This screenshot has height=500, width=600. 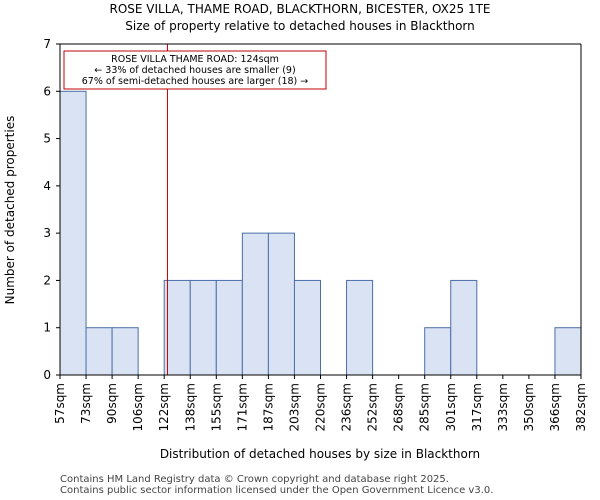 What do you see at coordinates (47, 44) in the screenshot?
I see `y-tick-label-7: 7` at bounding box center [47, 44].